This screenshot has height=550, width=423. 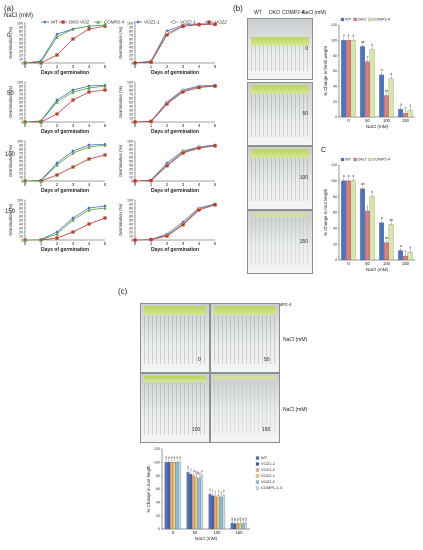 I want to click on legend-label-5: VOZ2-, so click(x=221, y=22).